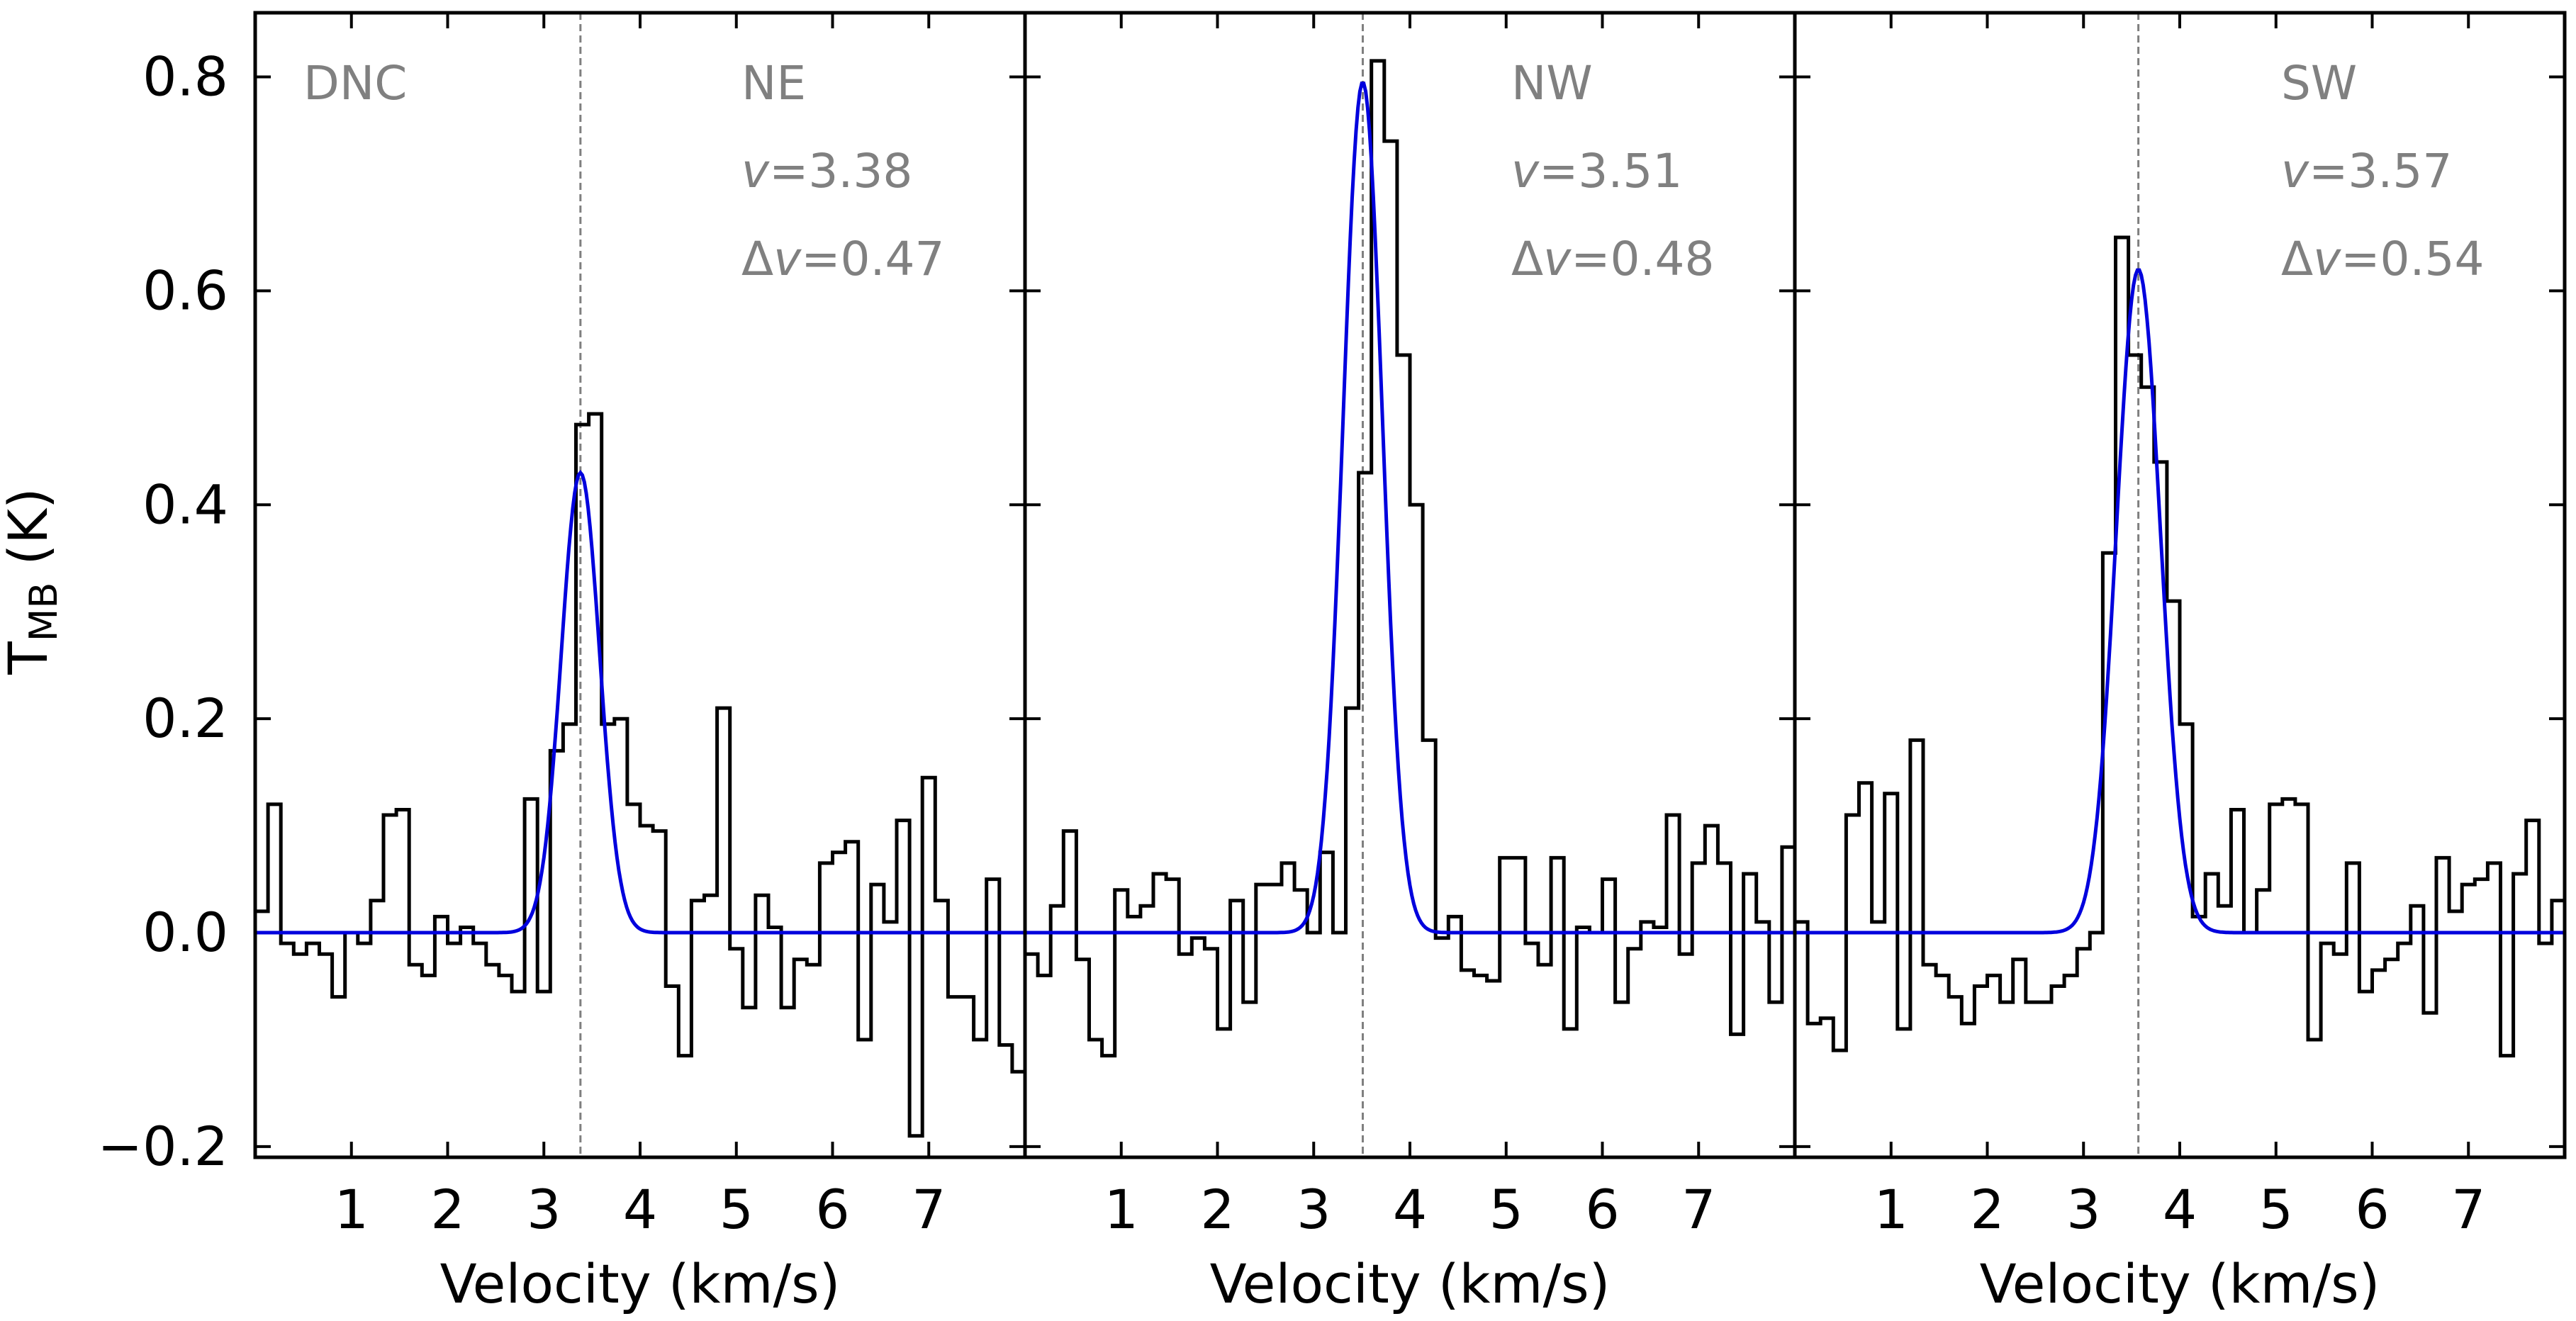 The height and width of the screenshot is (1321, 2576). What do you see at coordinates (30, 535) in the screenshot?
I see `y-axis-label-unit: (K)` at bounding box center [30, 535].